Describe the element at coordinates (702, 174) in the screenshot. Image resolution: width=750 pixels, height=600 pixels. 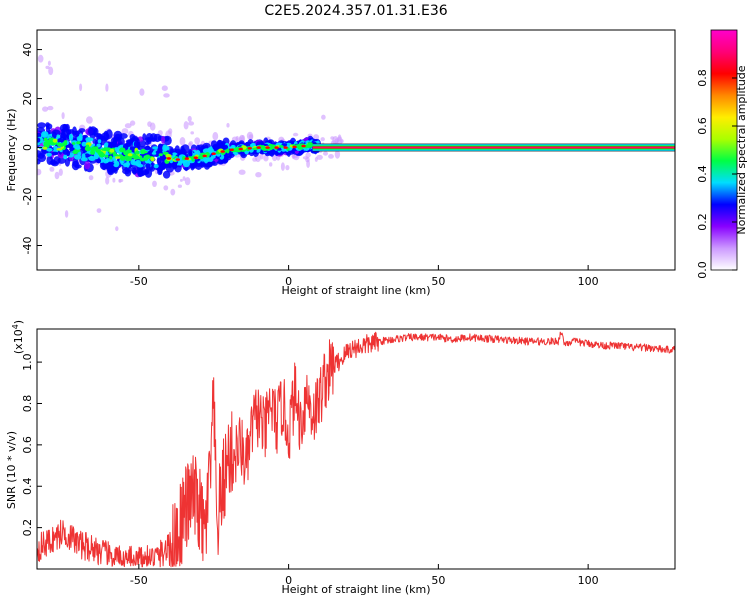
I see `colorbar-tick-label: 0.4` at that location.